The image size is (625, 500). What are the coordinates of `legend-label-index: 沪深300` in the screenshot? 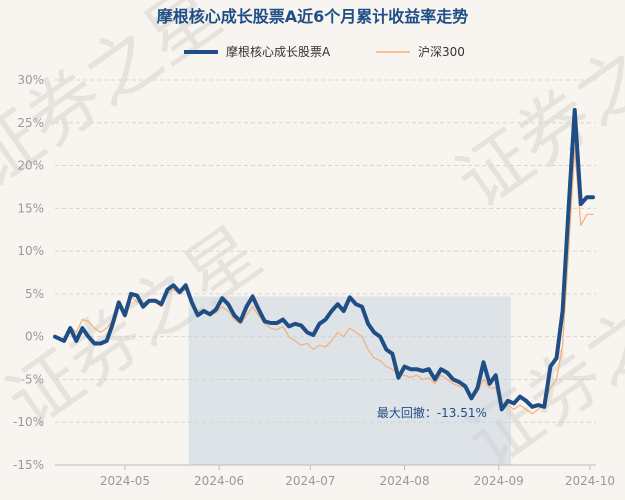 It's located at (441, 52).